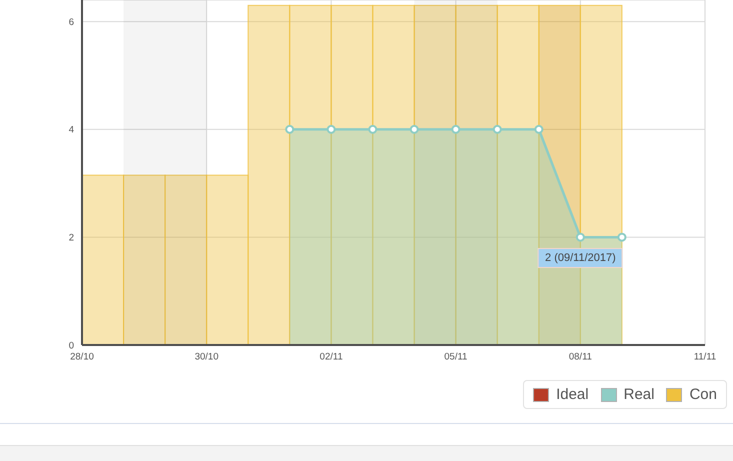 The width and height of the screenshot is (733, 461). Describe the element at coordinates (580, 258) in the screenshot. I see `annotation: 2 (09/11/2017)` at that location.